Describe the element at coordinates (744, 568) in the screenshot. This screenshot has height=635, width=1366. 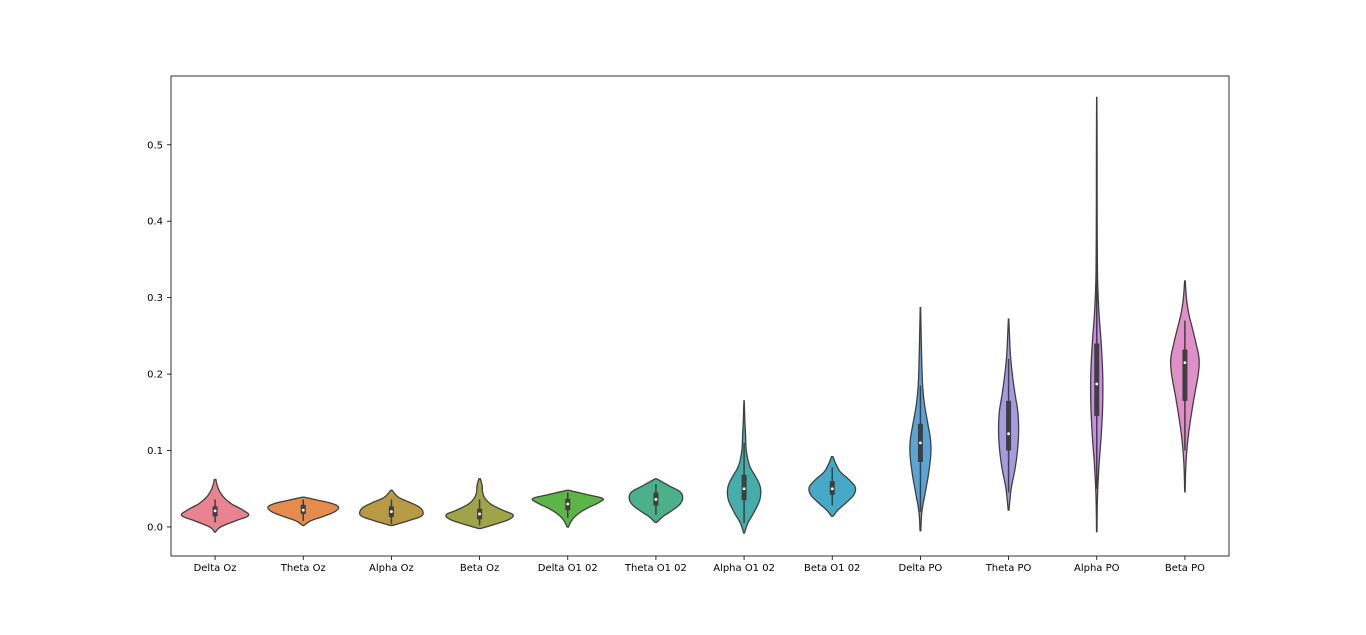
I see `x-tick-label: Alpha O1 02` at that location.